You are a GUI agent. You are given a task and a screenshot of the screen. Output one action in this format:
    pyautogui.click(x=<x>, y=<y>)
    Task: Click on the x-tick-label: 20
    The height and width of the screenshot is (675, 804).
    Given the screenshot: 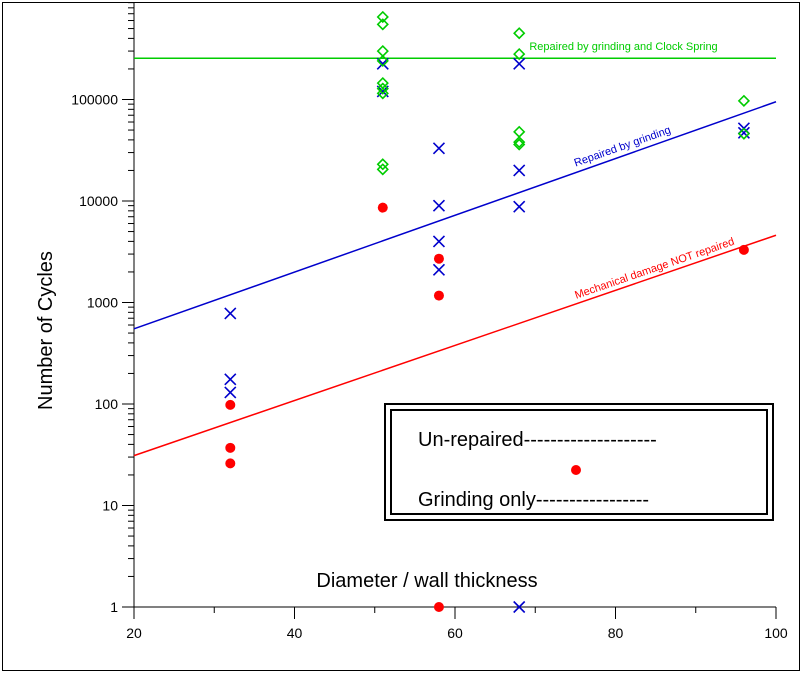 What is the action you would take?
    pyautogui.click(x=134, y=633)
    